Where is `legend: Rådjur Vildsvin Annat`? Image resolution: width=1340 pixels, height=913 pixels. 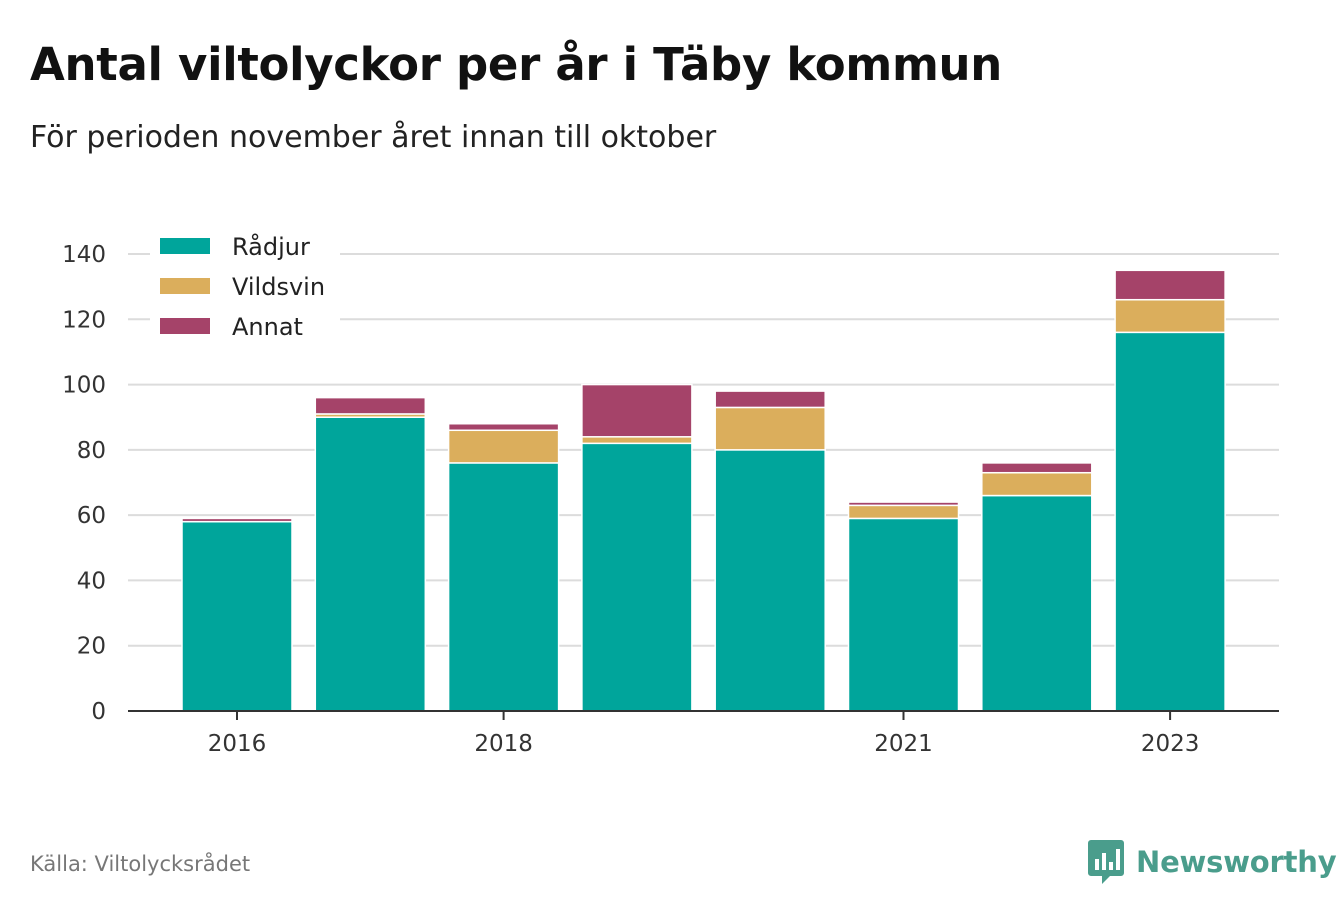 legend: Rådjur Vildsvin Annat is located at coordinates (245, 288).